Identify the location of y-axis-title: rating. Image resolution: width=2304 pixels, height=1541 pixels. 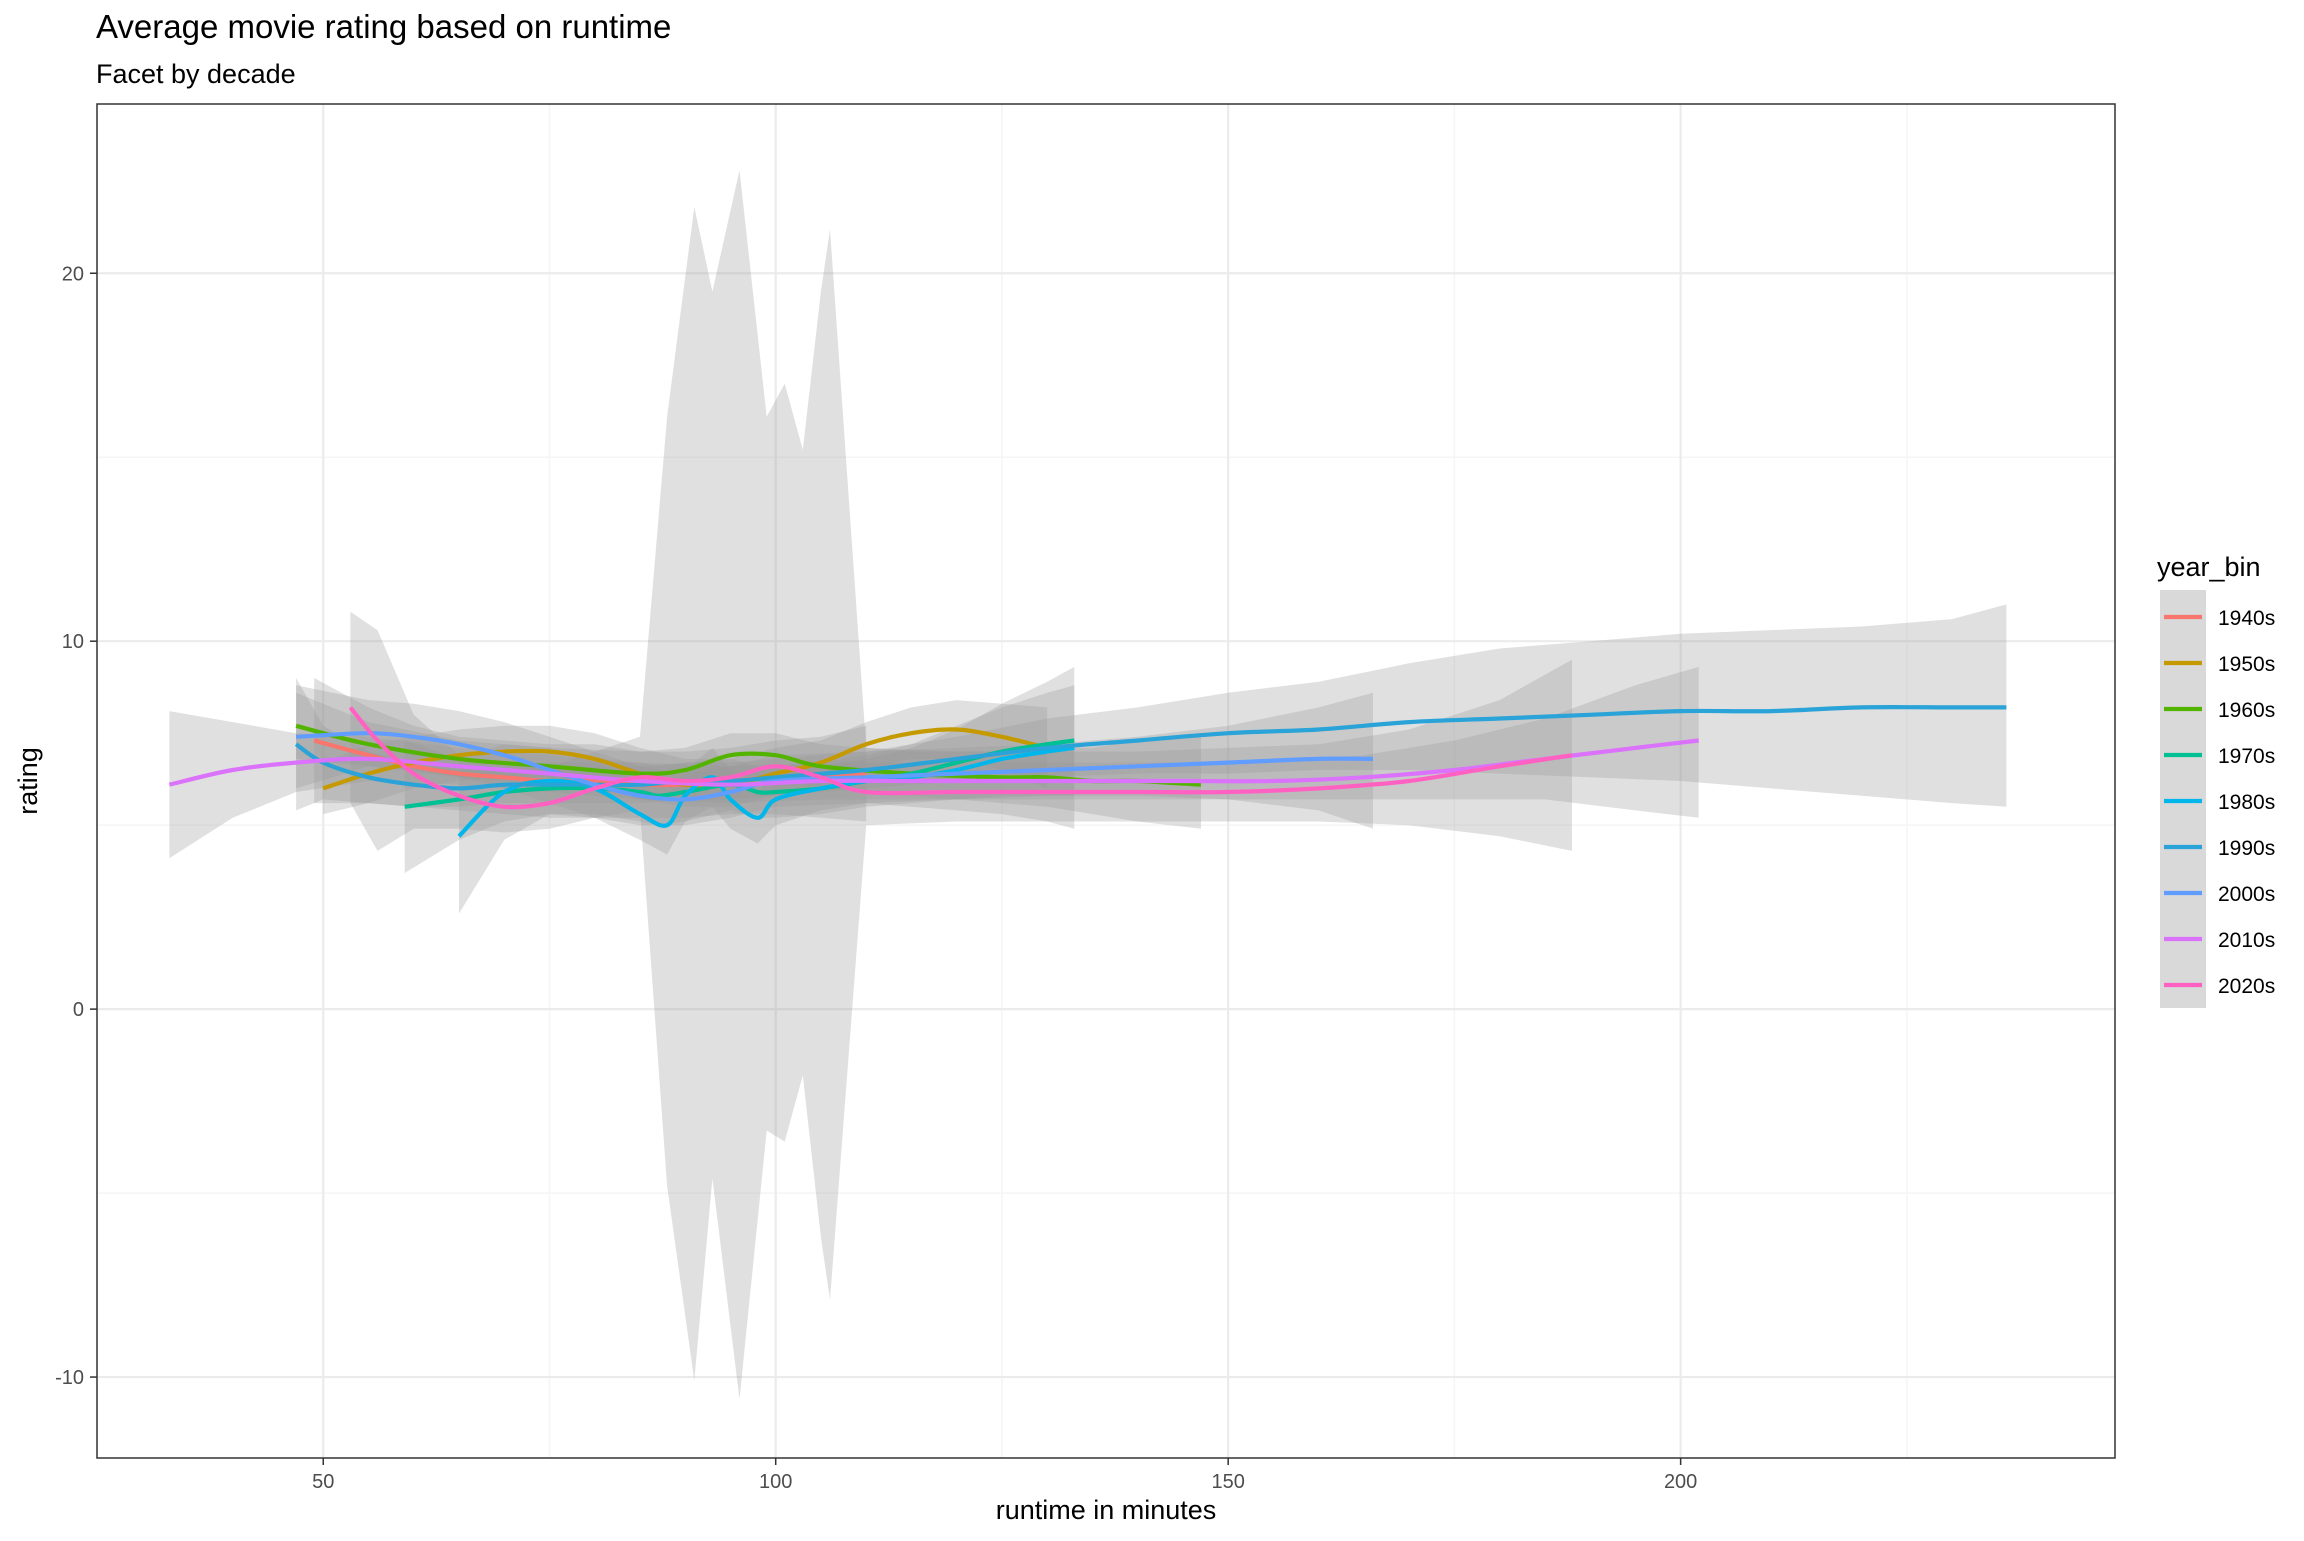
(28, 781).